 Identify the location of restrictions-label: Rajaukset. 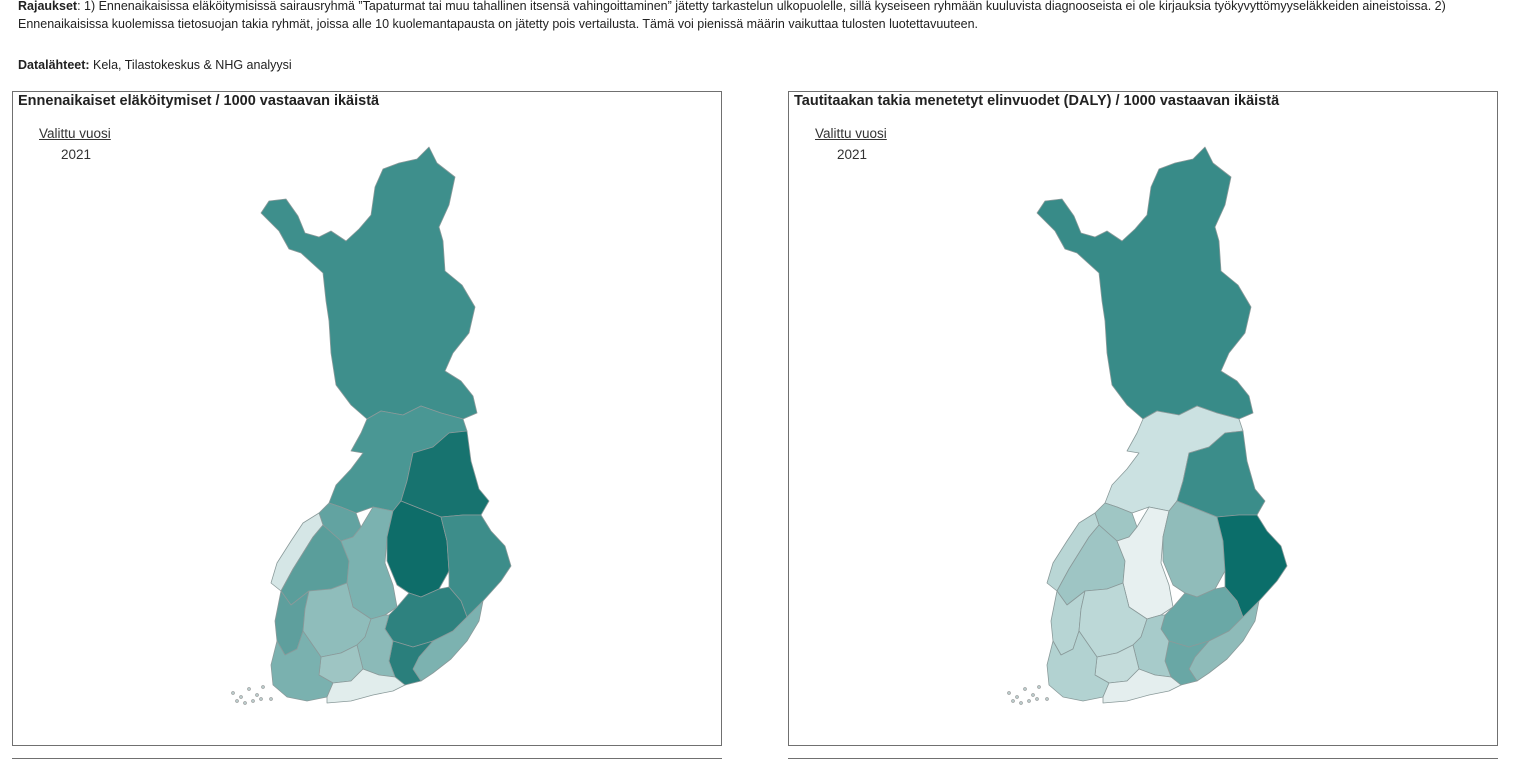
(48, 6).